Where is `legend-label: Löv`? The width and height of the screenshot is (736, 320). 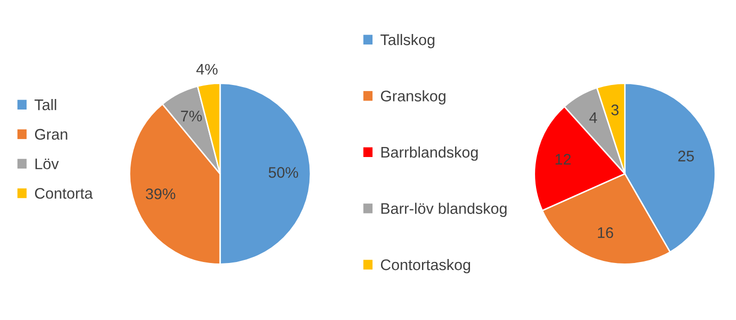 legend-label: Löv is located at coordinates (47, 164).